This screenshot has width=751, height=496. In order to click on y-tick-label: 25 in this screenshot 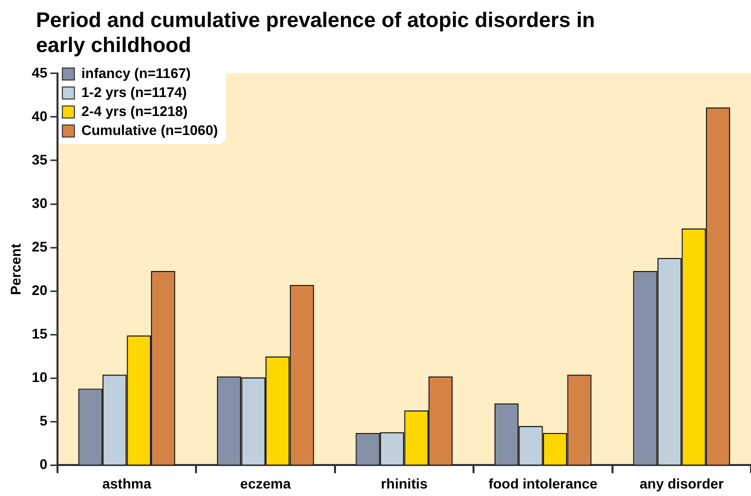, I will do `click(40, 246)`.